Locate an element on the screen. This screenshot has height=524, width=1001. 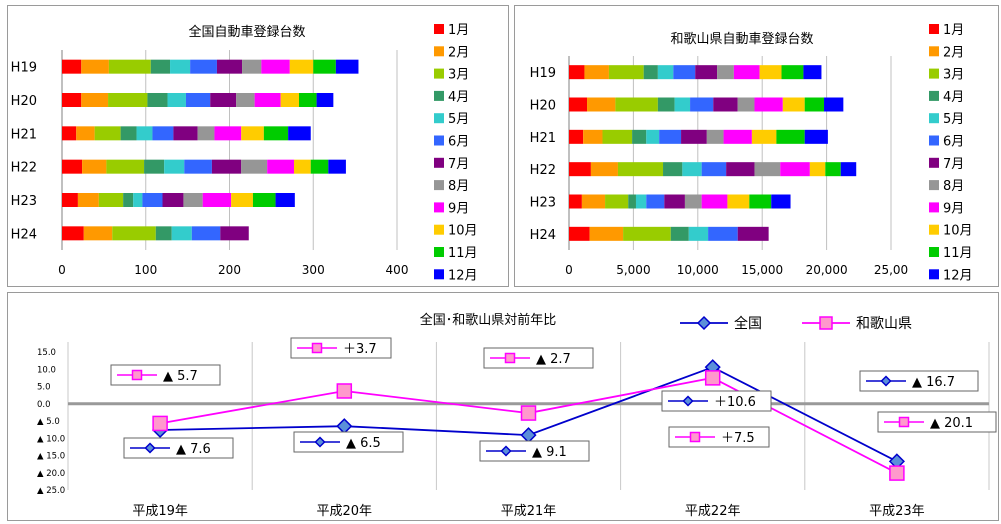
x-category-label: 平成21年 is located at coordinates (529, 511).